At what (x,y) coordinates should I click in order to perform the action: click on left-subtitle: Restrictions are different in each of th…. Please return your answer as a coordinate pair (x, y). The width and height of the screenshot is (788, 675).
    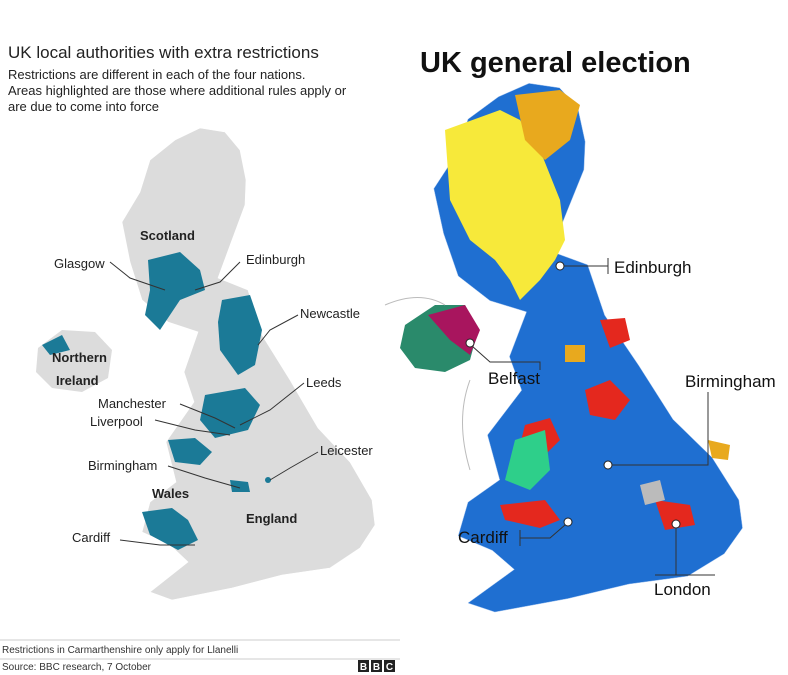
    Looking at the image, I should click on (156, 74).